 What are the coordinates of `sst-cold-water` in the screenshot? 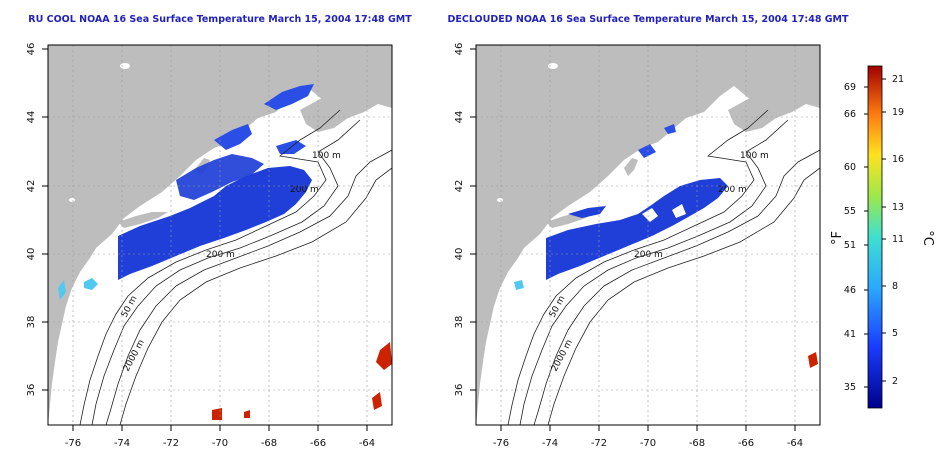 It's located at (215, 223).